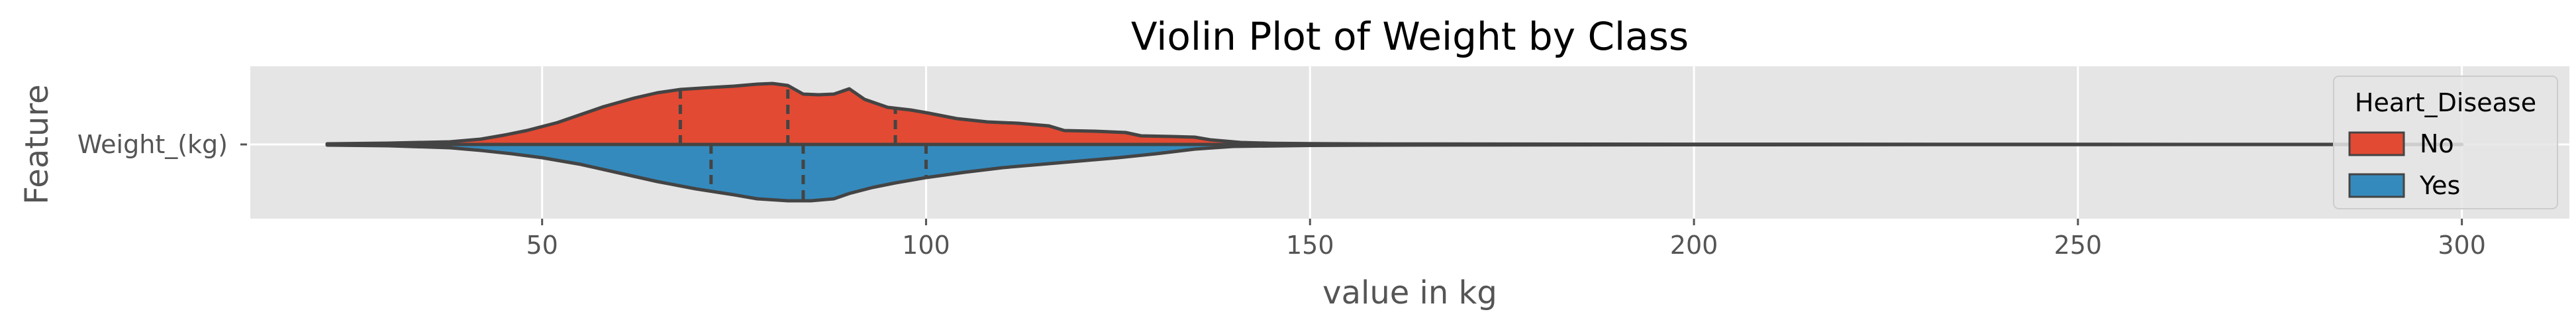  I want to click on y-axis-label: Feature, so click(37, 144).